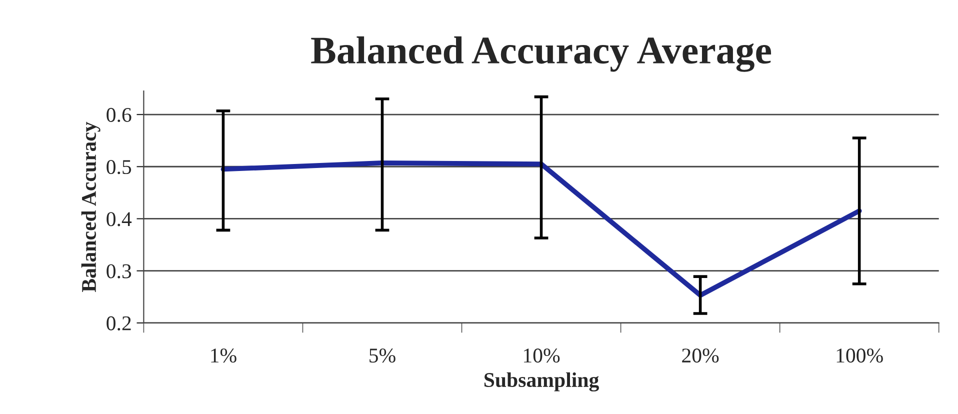  Describe the element at coordinates (90, 207) in the screenshot. I see `y-axis-title: Balanced Accuracy` at that location.